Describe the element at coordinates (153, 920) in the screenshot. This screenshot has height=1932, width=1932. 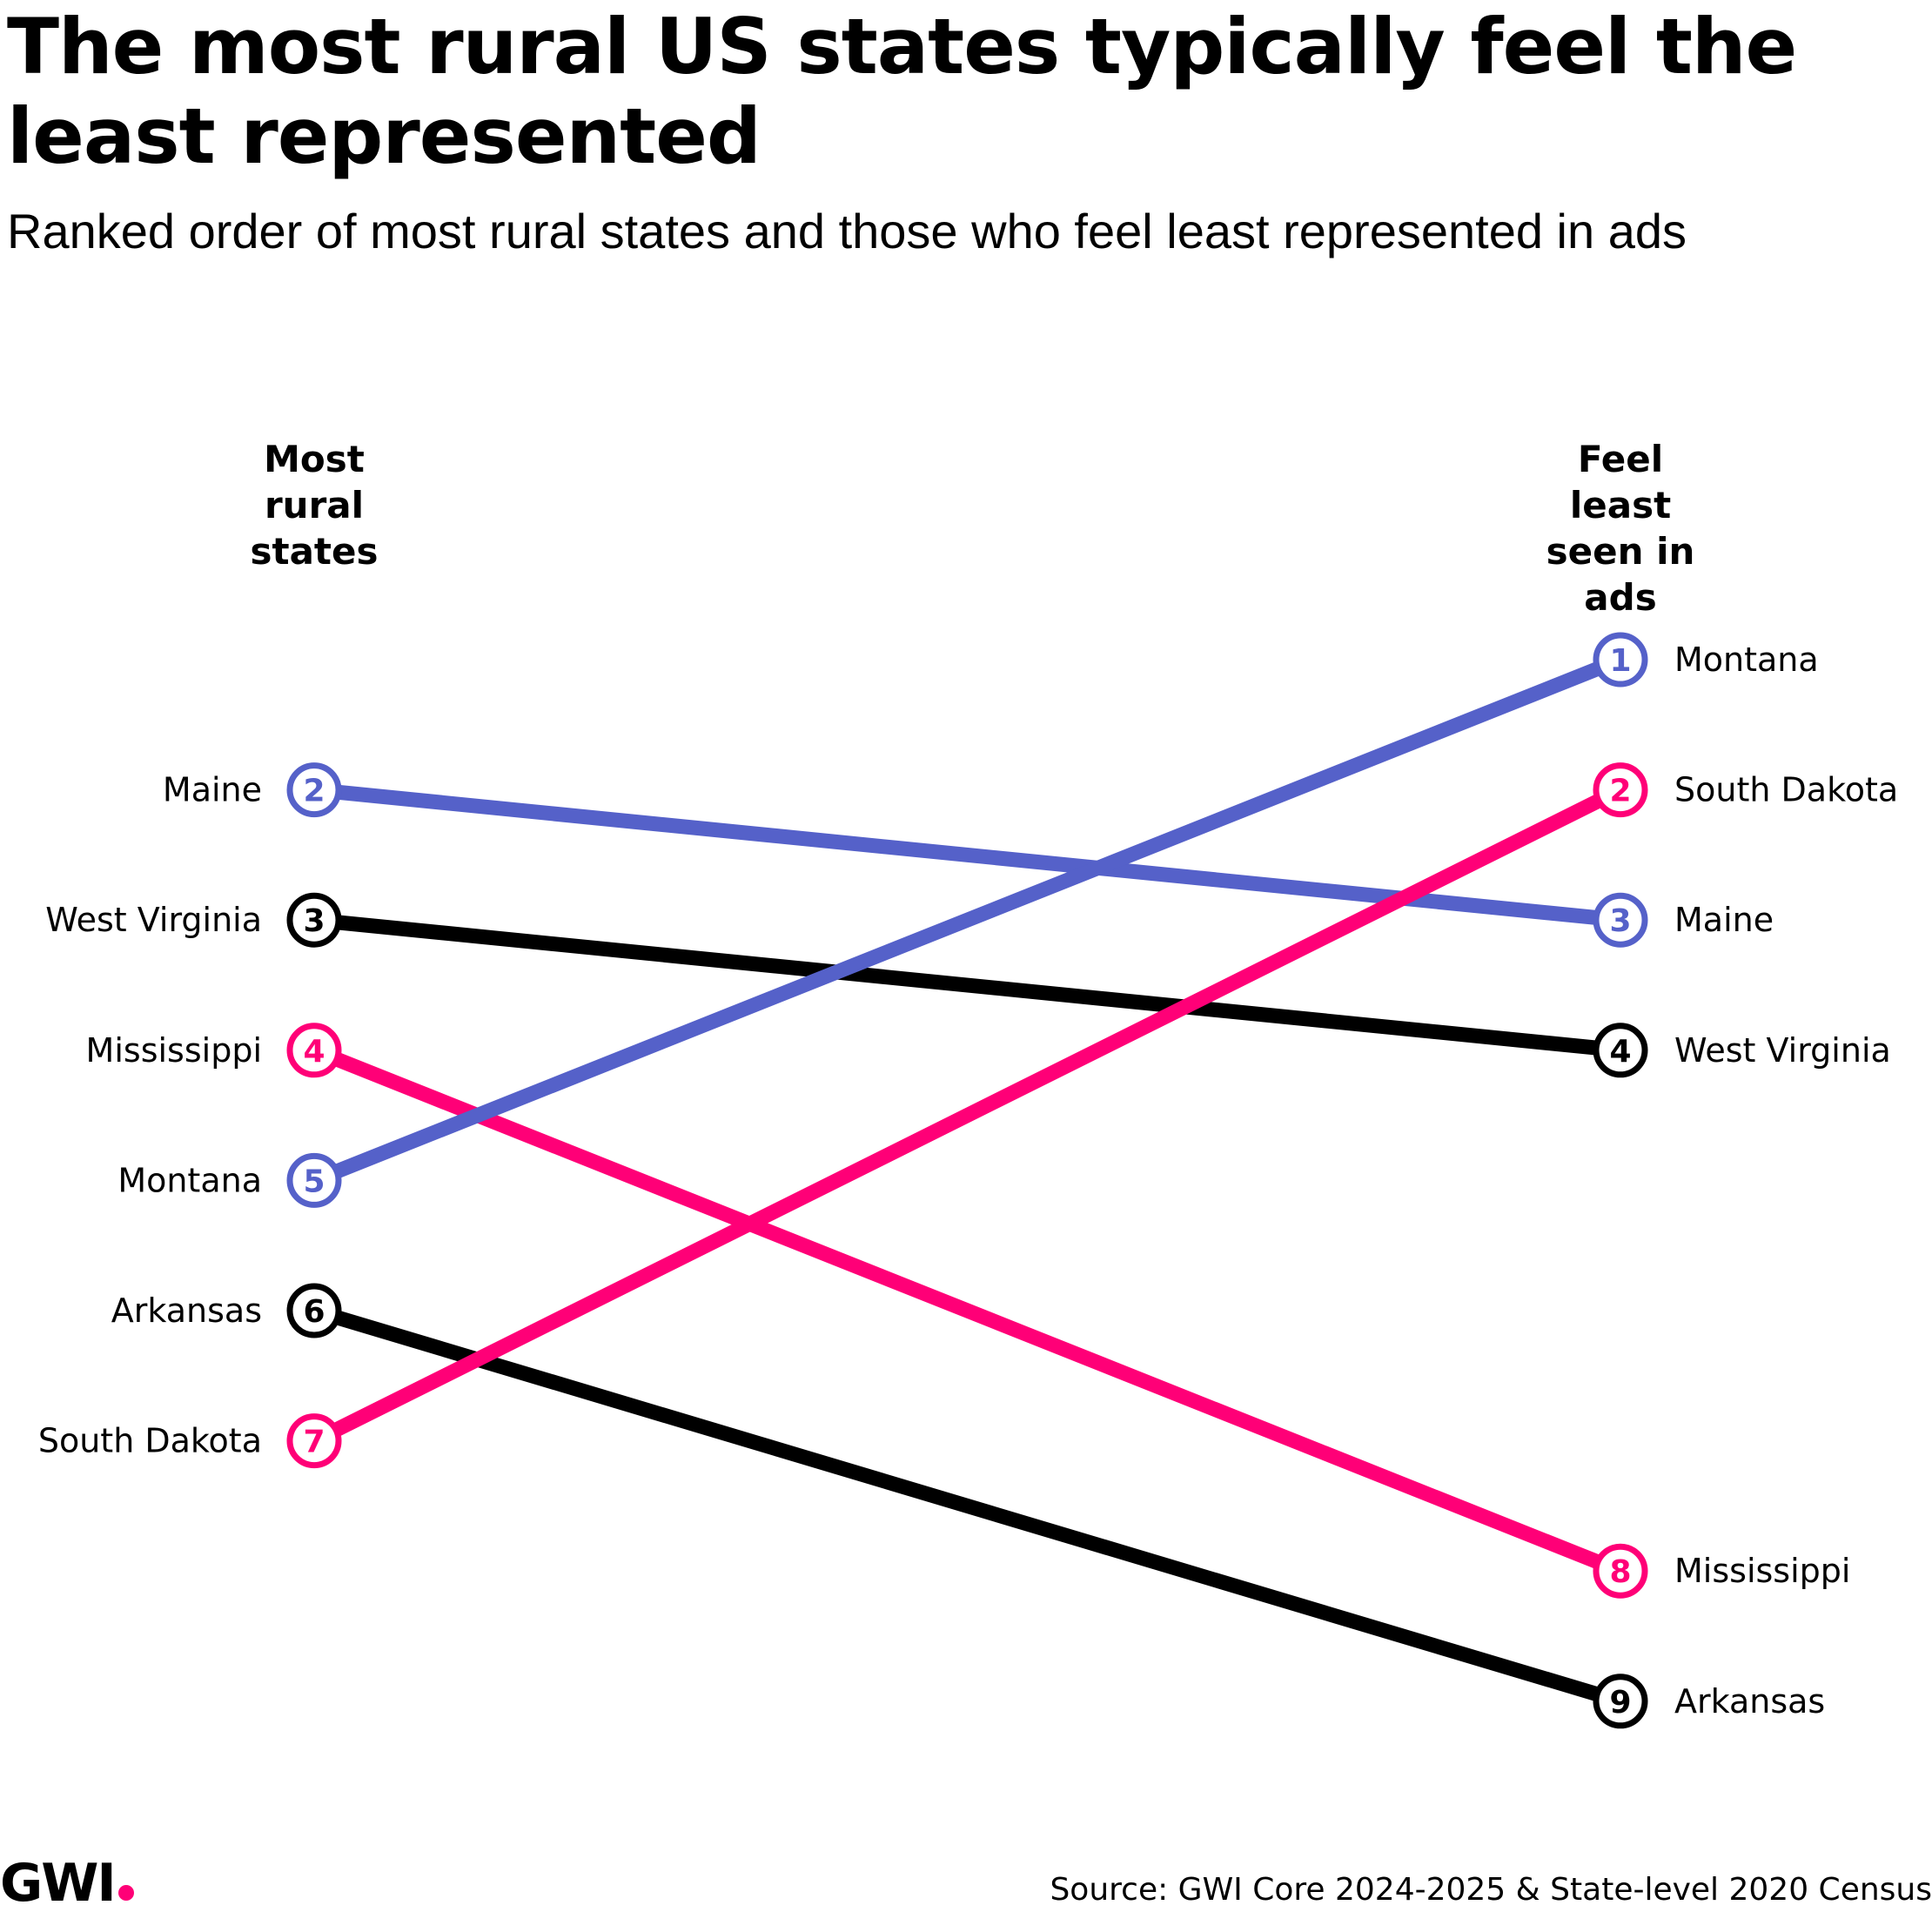
I see `left-label-west-virginia: West Virginia` at that location.